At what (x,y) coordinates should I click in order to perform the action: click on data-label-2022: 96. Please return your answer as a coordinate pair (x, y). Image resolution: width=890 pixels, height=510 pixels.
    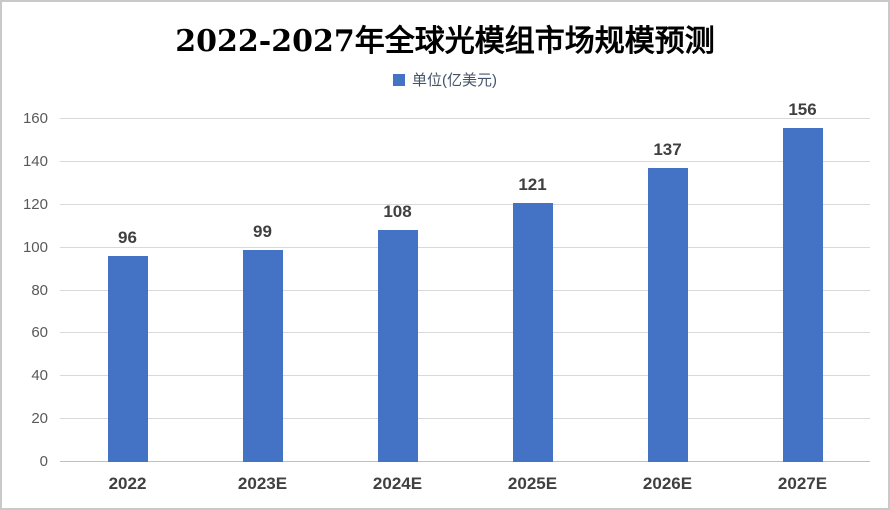
    Looking at the image, I should click on (127, 238).